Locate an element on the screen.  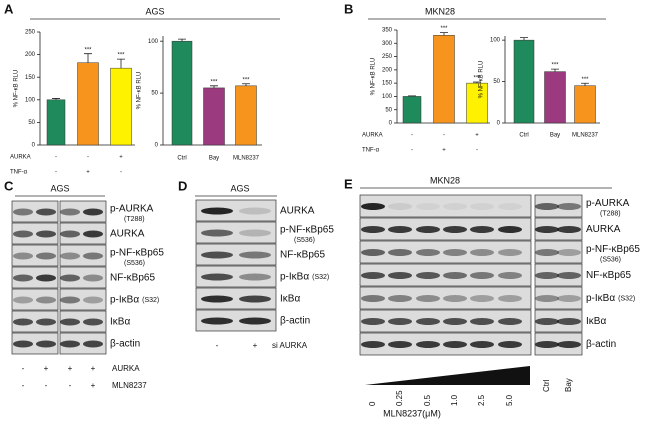
y-tick-label: 350 is located at coordinates (387, 31).